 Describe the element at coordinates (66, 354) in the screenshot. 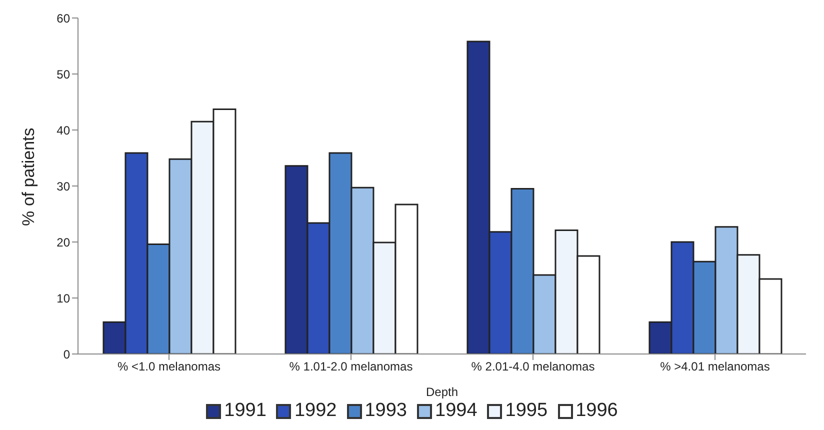

I see `y-tick-label: 0` at that location.